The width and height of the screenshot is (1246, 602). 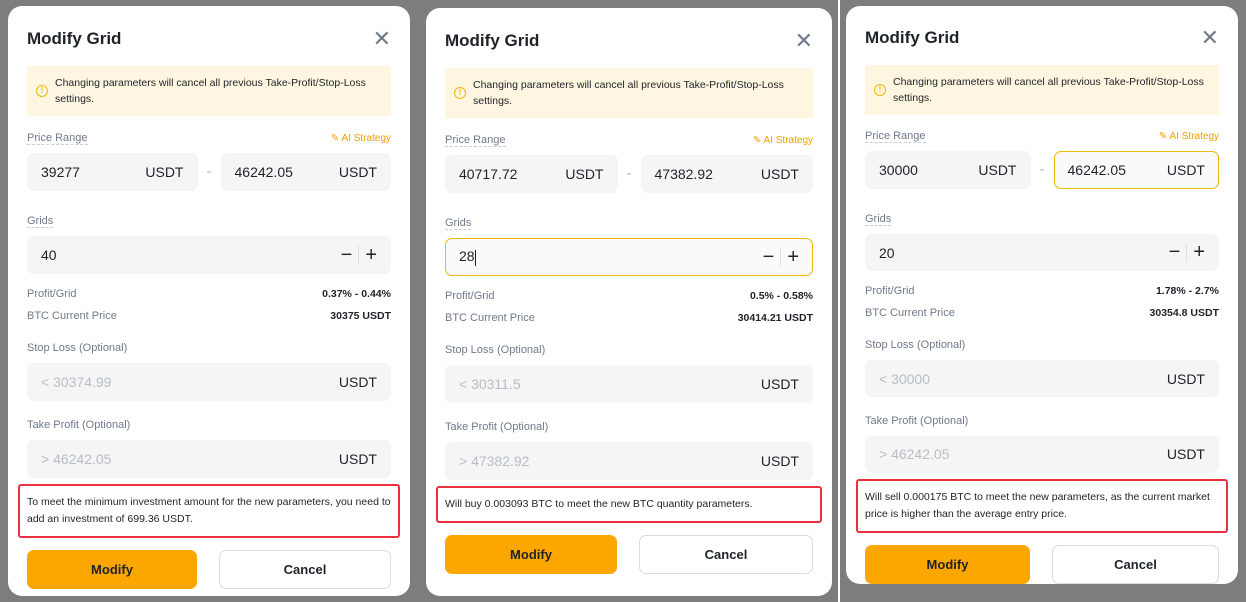 I want to click on lower-price-input: 39277 USDT, so click(x=112, y=172).